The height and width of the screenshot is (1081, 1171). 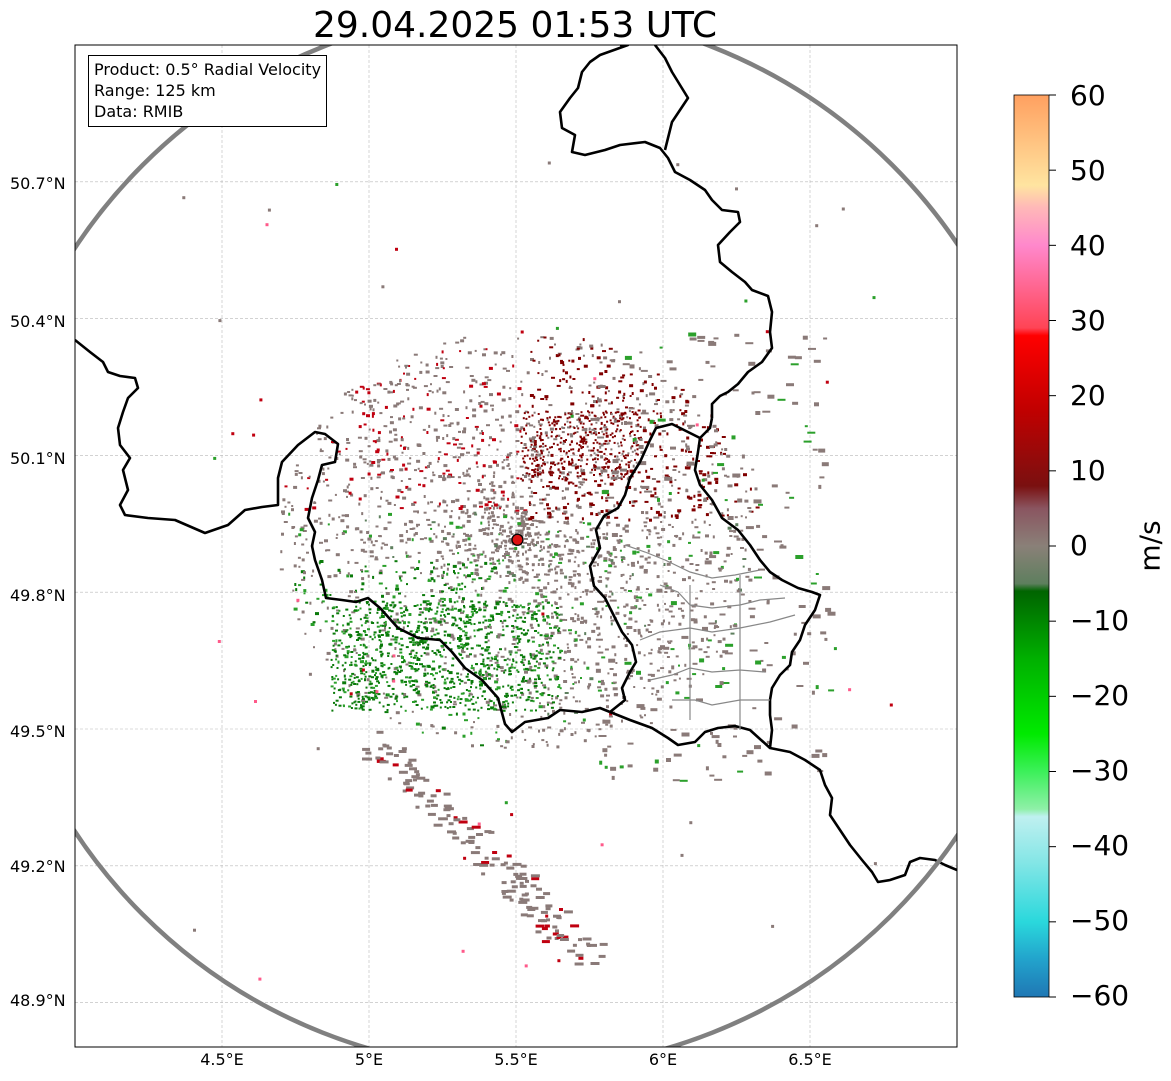 I want to click on radar-site-marker, so click(x=517, y=539).